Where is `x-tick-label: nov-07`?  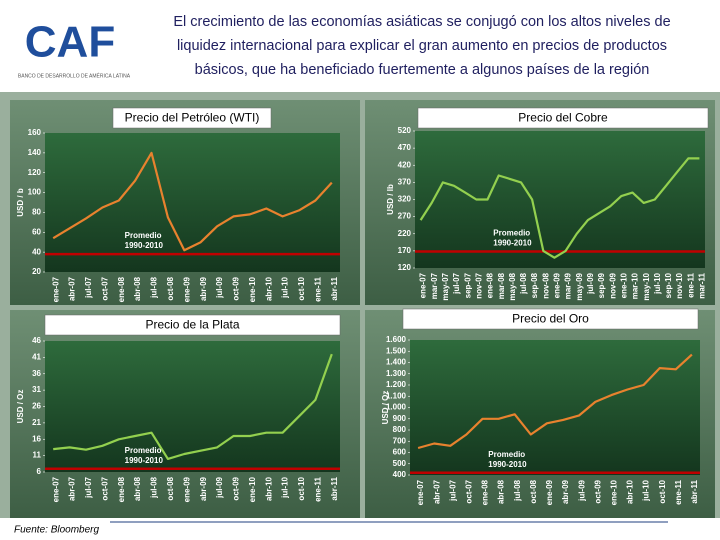
x-tick-label: nov-07 is located at coordinates (478, 285).